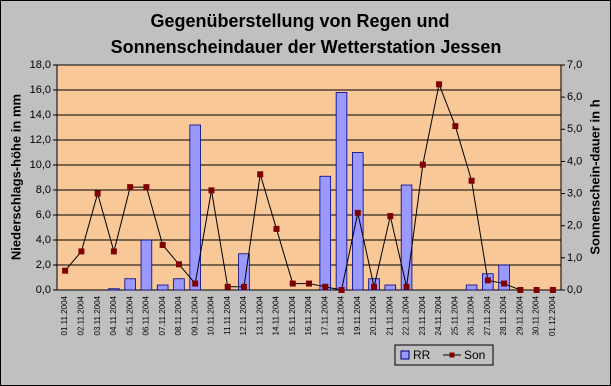 The height and width of the screenshot is (386, 611). I want to click on x-tick-label: 01.12.2004, so click(552, 315).